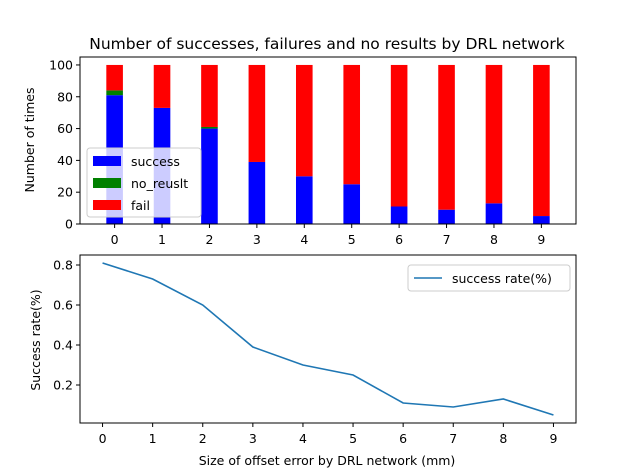 Image resolution: width=640 pixels, height=476 pixels. What do you see at coordinates (63, 385) in the screenshot?
I see `bottom-y-tick-label: 0.2` at bounding box center [63, 385].